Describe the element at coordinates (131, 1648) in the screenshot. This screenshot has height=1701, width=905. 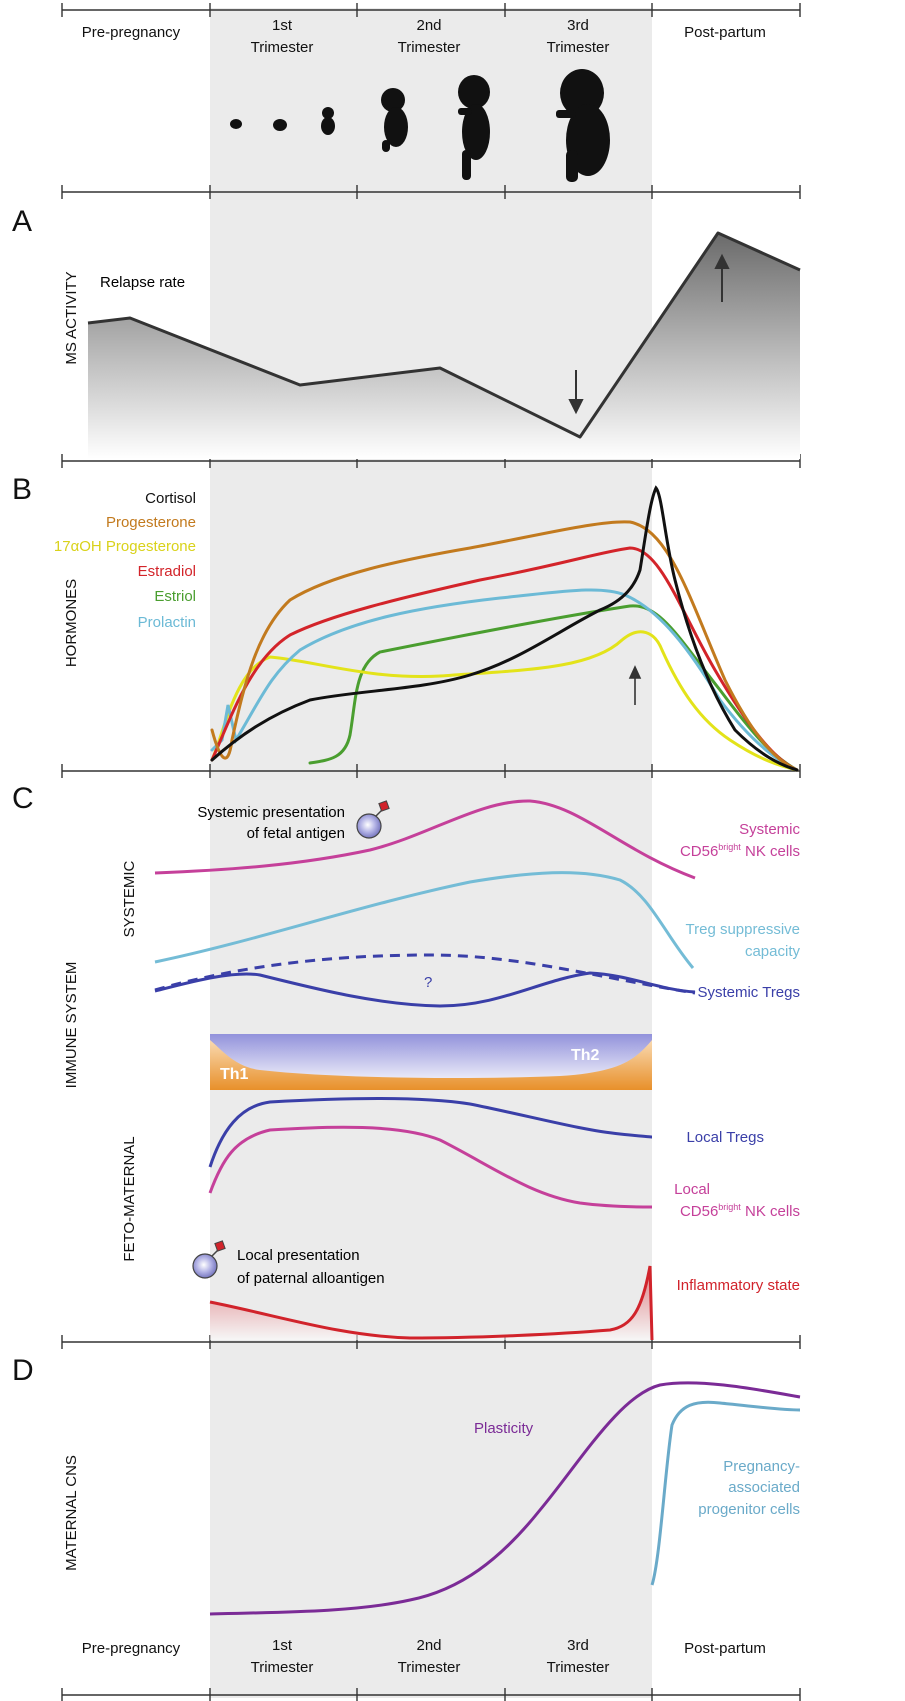
I see `stage-pre-pregnancy-bottom: Pre-pregnancy` at that location.